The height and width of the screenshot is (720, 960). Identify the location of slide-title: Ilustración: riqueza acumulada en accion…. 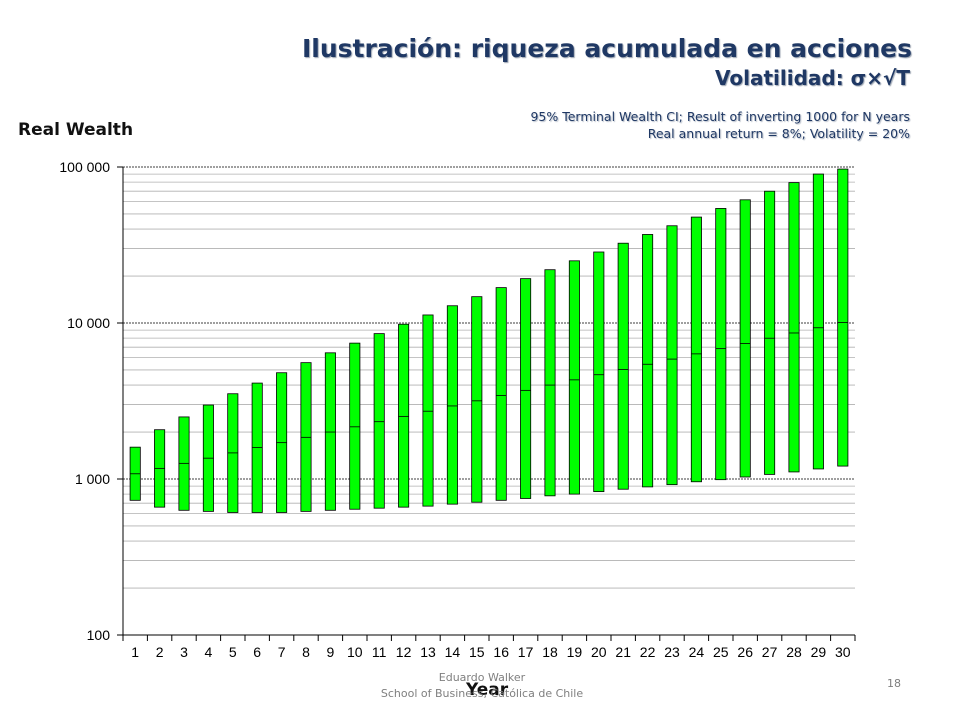
(606, 48).